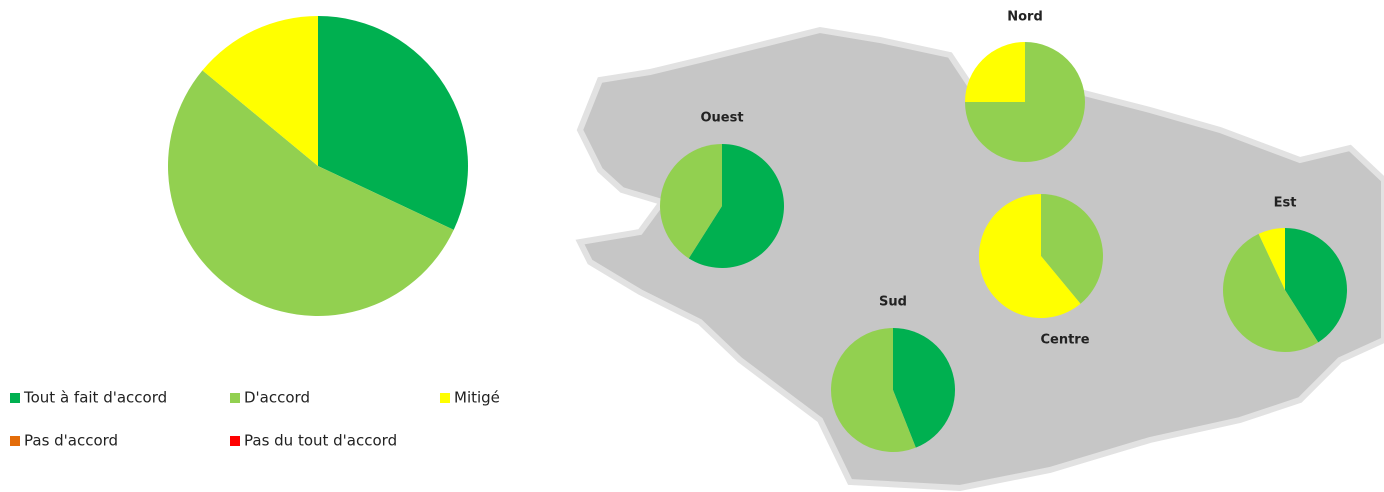 The image size is (1384, 492). I want to click on legend-label: Tout à fait d'accord, so click(95, 398).